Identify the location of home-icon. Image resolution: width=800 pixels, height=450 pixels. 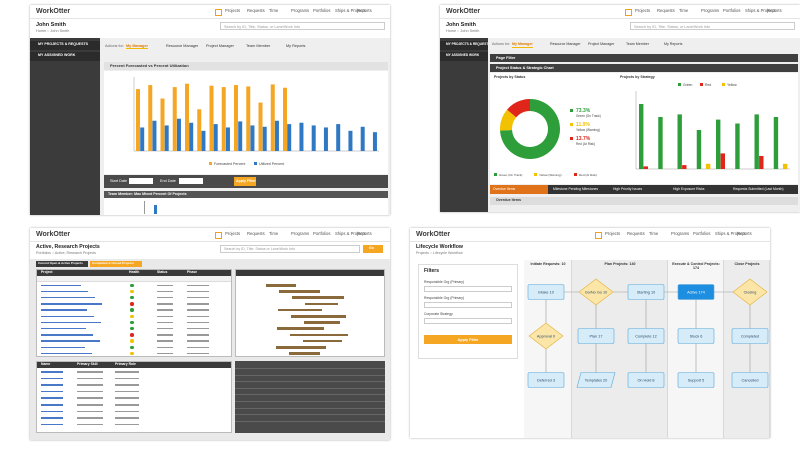
(218, 12).